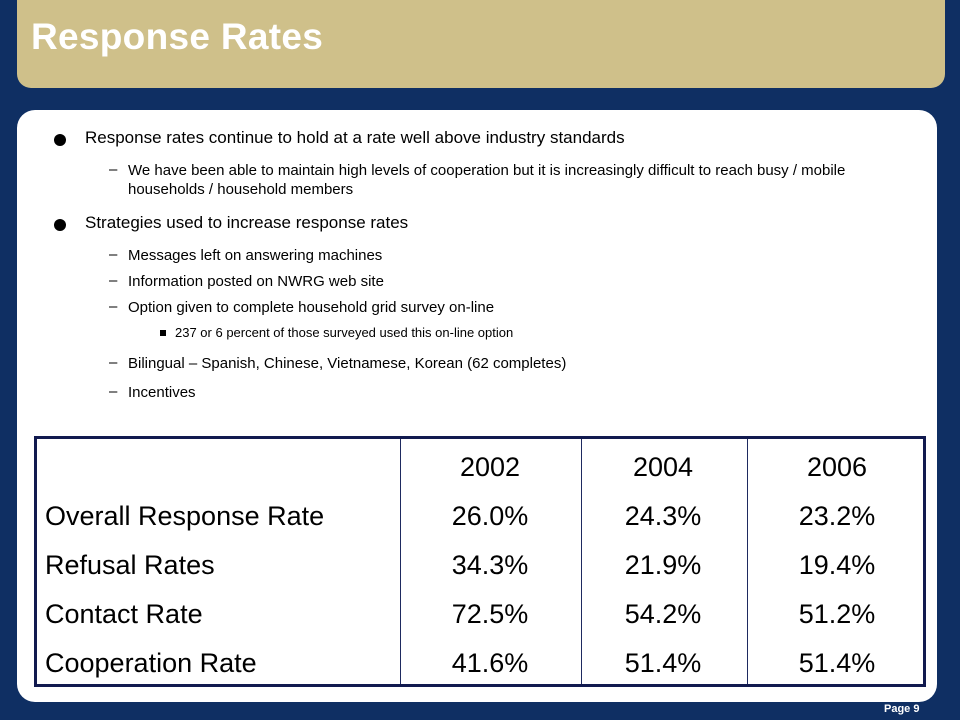  Describe the element at coordinates (837, 565) in the screenshot. I see `table-cell: 19.4%` at that location.